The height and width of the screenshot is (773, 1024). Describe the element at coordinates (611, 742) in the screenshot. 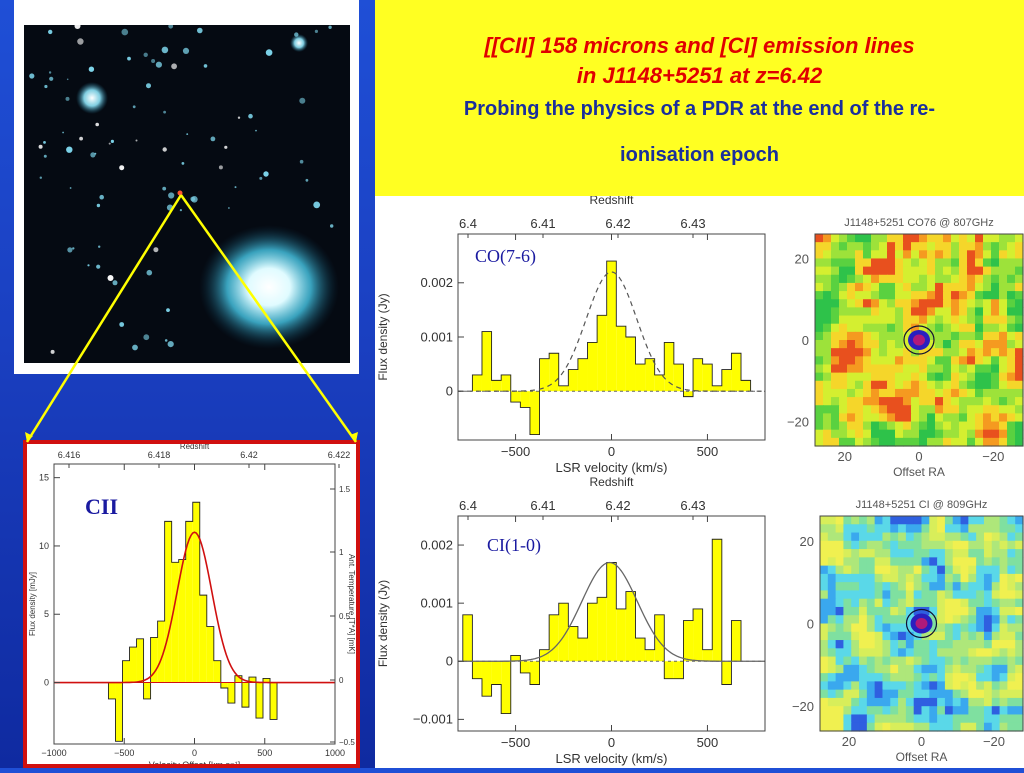

I see `x-tick-label: 0` at that location.